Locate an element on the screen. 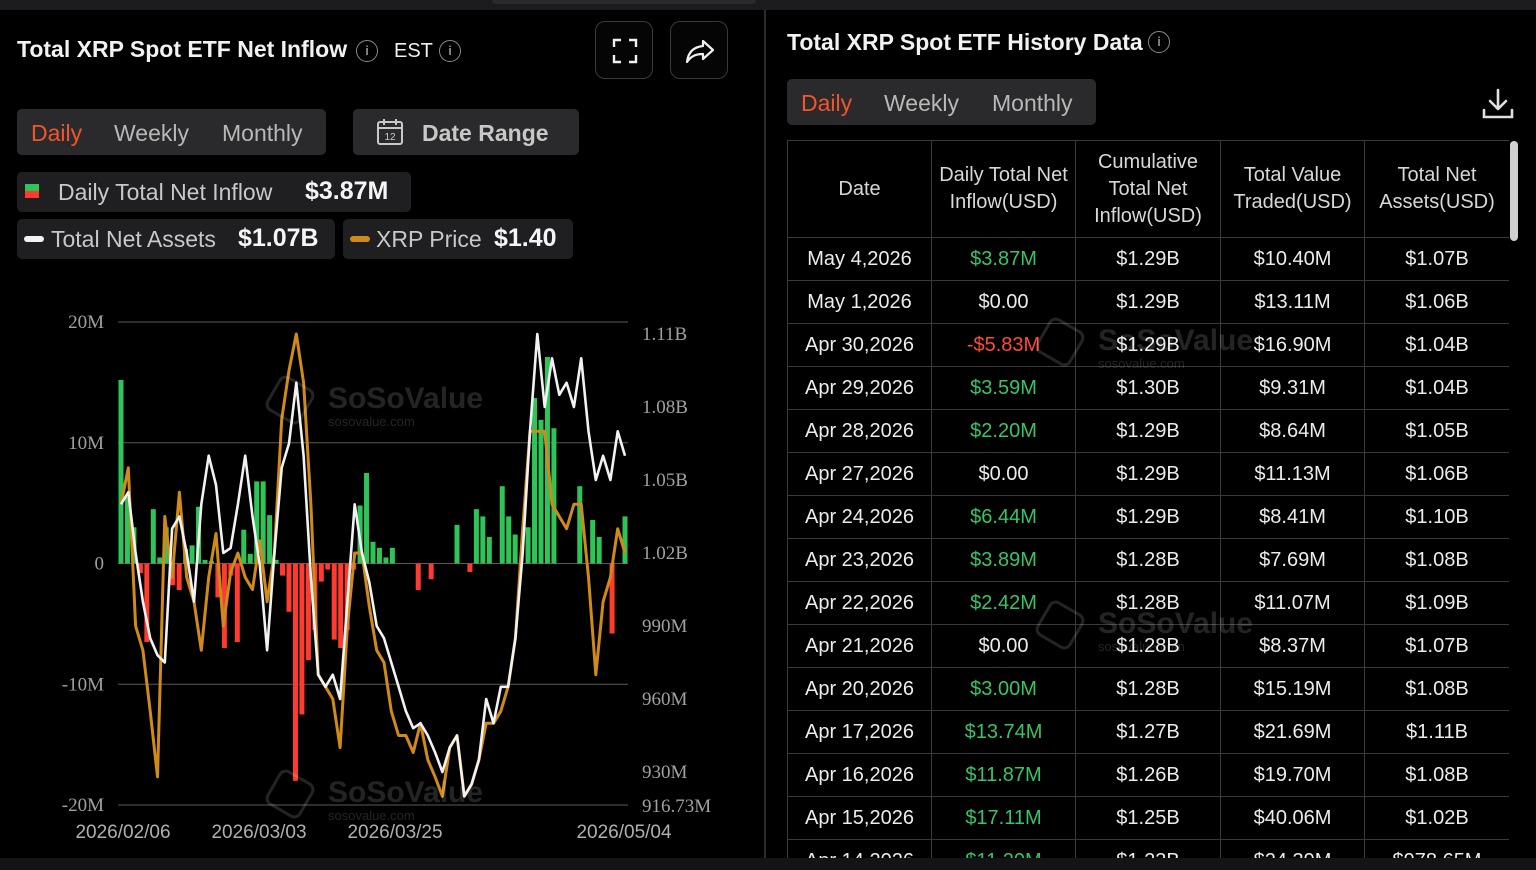 The height and width of the screenshot is (870, 1536). table-row: Apr 24,2026 $6.44M $1.29B $8.41M $1.10B is located at coordinates (1148, 517).